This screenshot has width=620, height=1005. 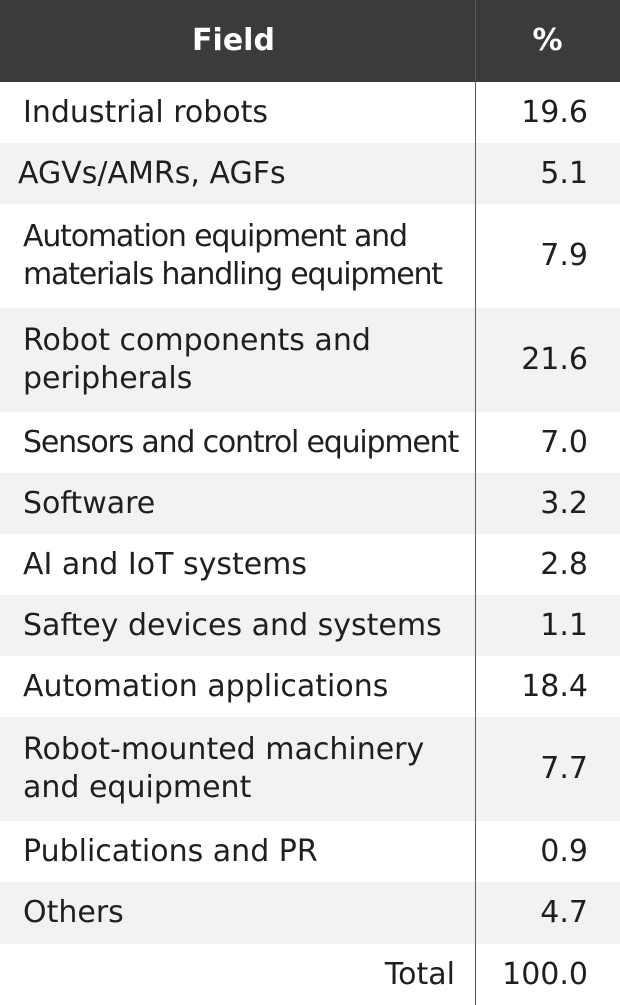 I want to click on column-header-field: Field, so click(x=233, y=40).